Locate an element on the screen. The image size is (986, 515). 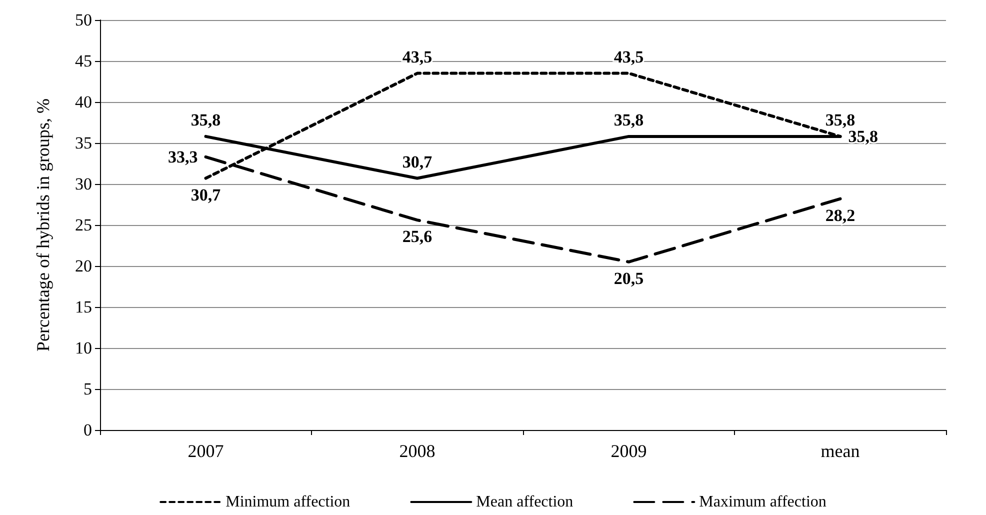
data-label: 28,2 is located at coordinates (840, 215).